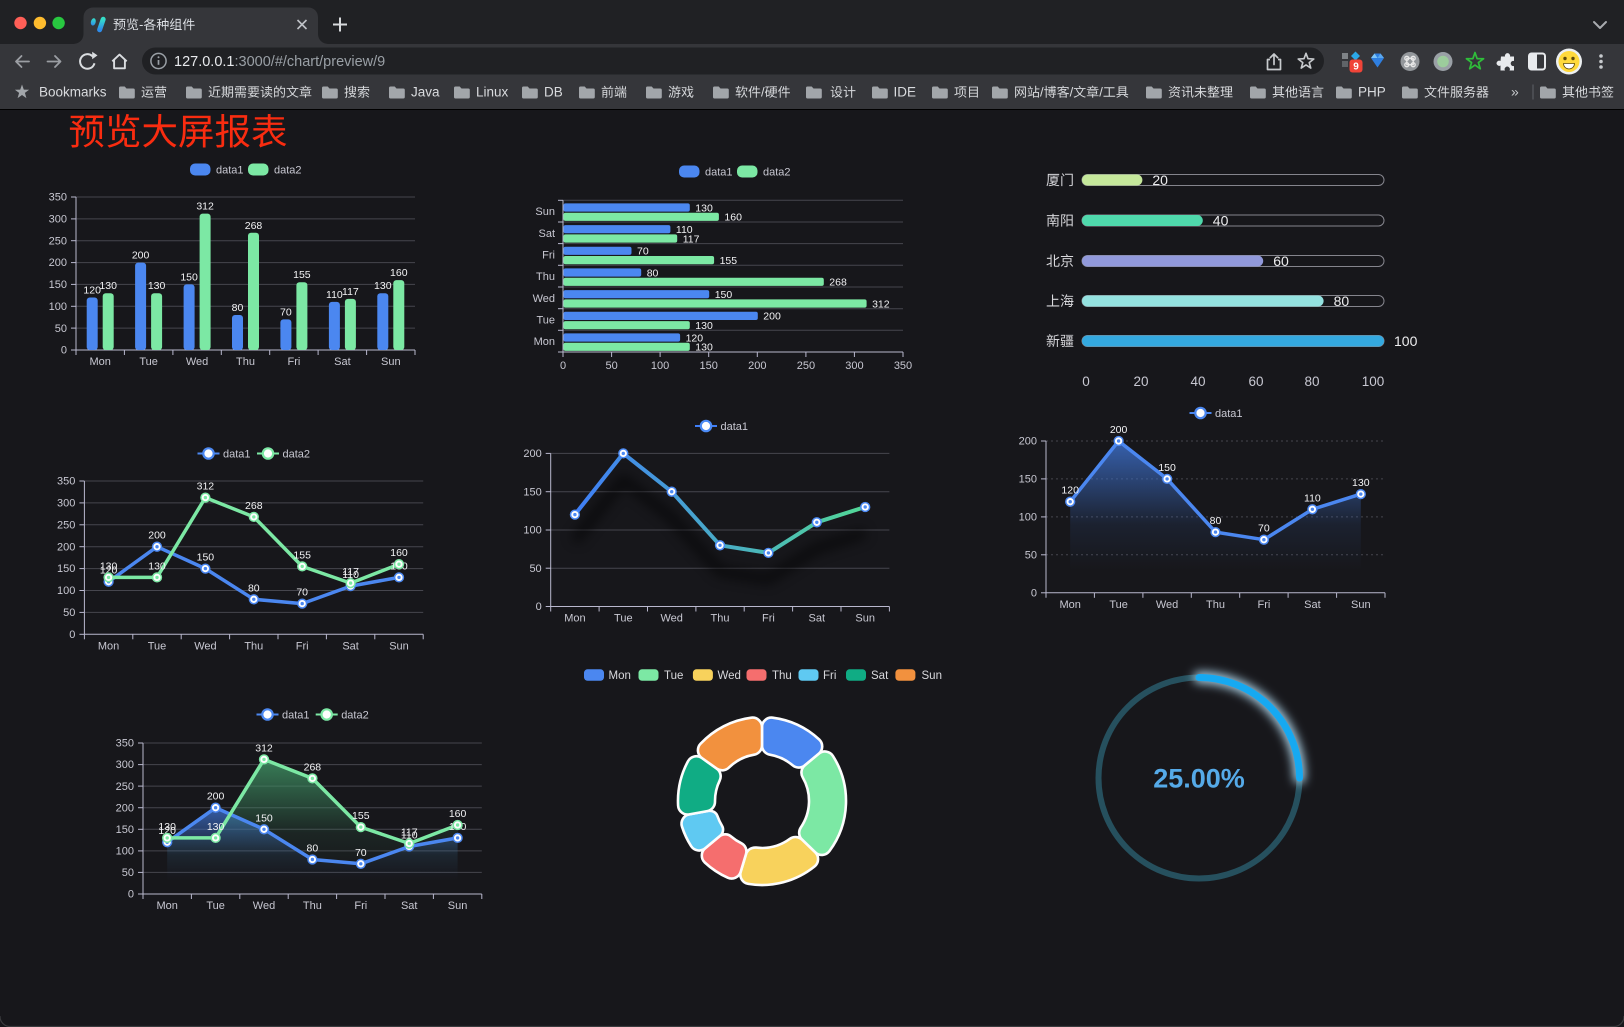 Image resolution: width=1624 pixels, height=1027 pixels. I want to click on svg-text: 9, so click(1356, 67).